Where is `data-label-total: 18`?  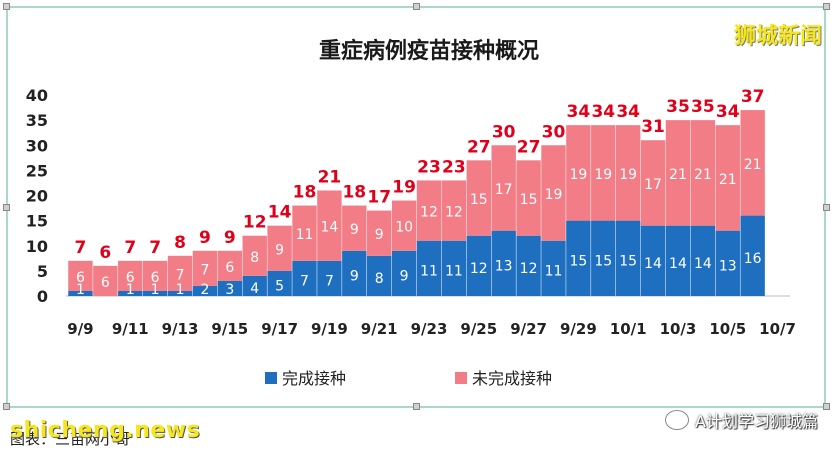 data-label-total: 18 is located at coordinates (354, 193).